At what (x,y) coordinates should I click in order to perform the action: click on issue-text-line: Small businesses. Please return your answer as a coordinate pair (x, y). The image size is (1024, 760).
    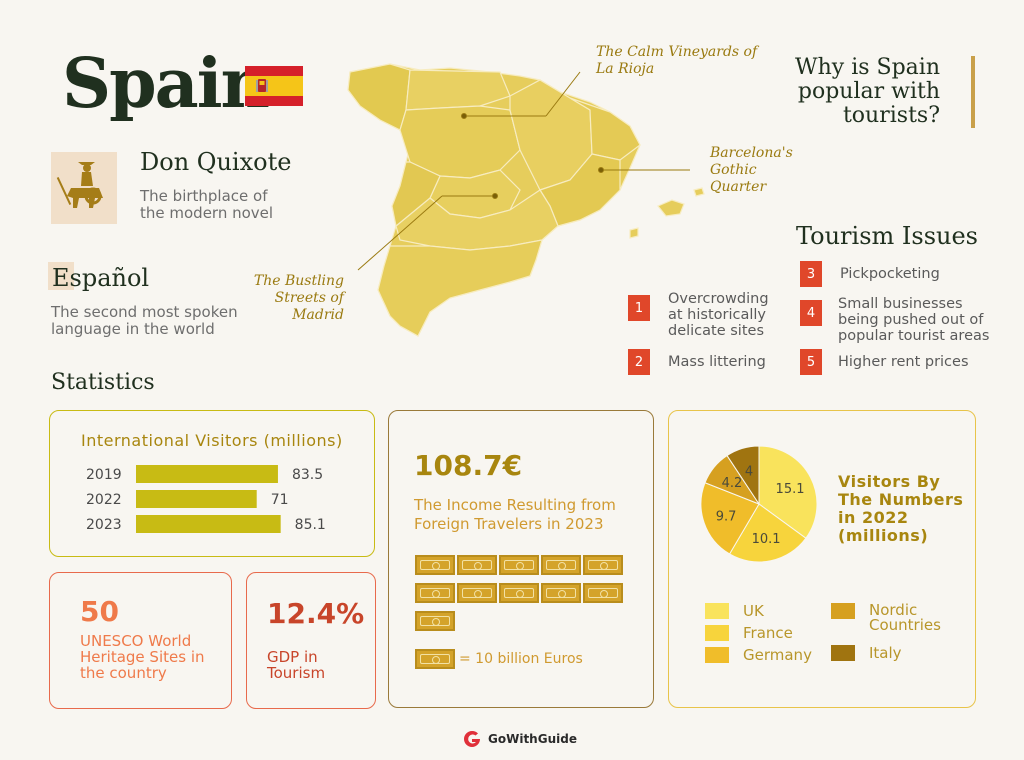
    Looking at the image, I should click on (900, 304).